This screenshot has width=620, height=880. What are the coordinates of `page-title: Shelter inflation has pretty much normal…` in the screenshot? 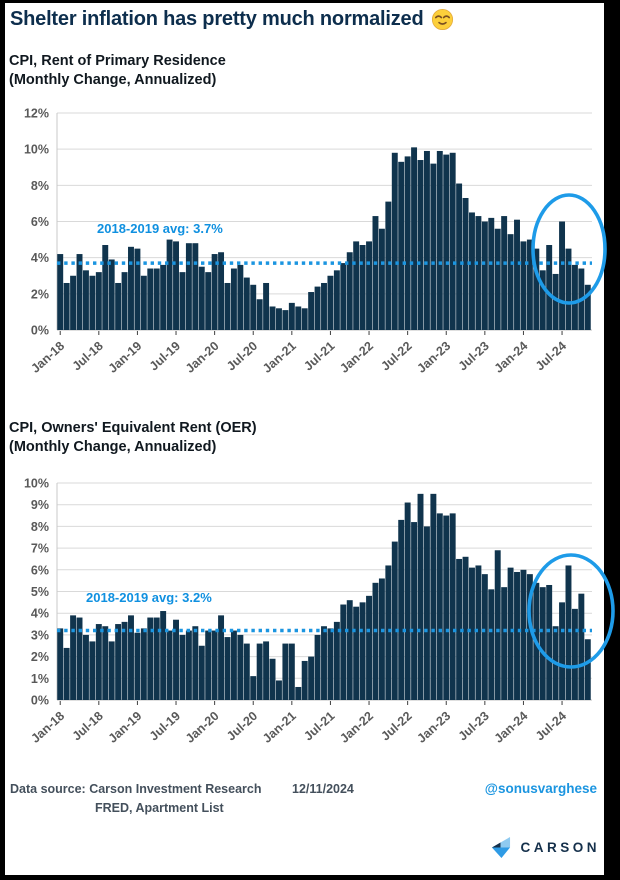 It's located at (232, 19).